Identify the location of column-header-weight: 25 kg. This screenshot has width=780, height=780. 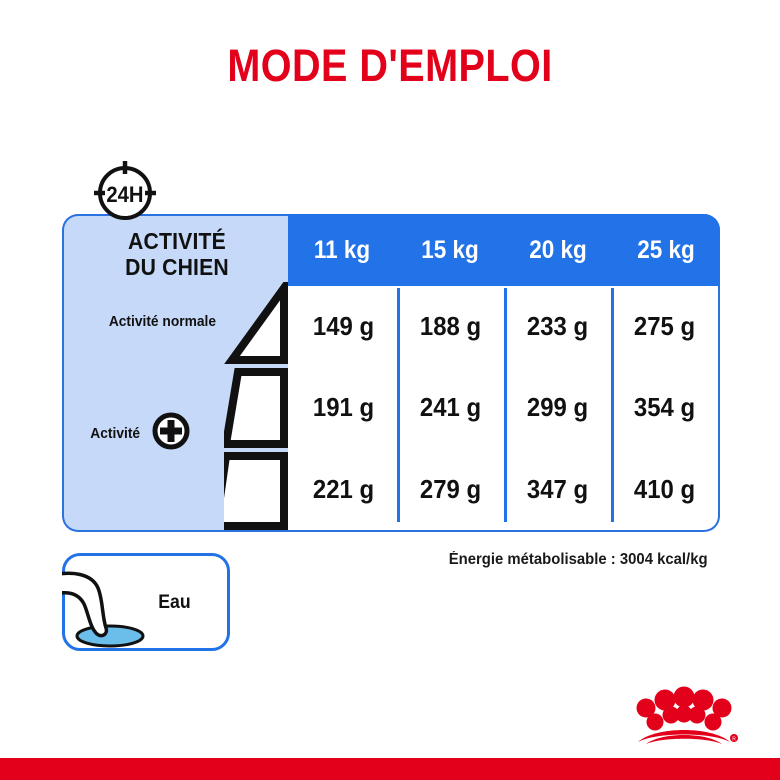
(666, 249).